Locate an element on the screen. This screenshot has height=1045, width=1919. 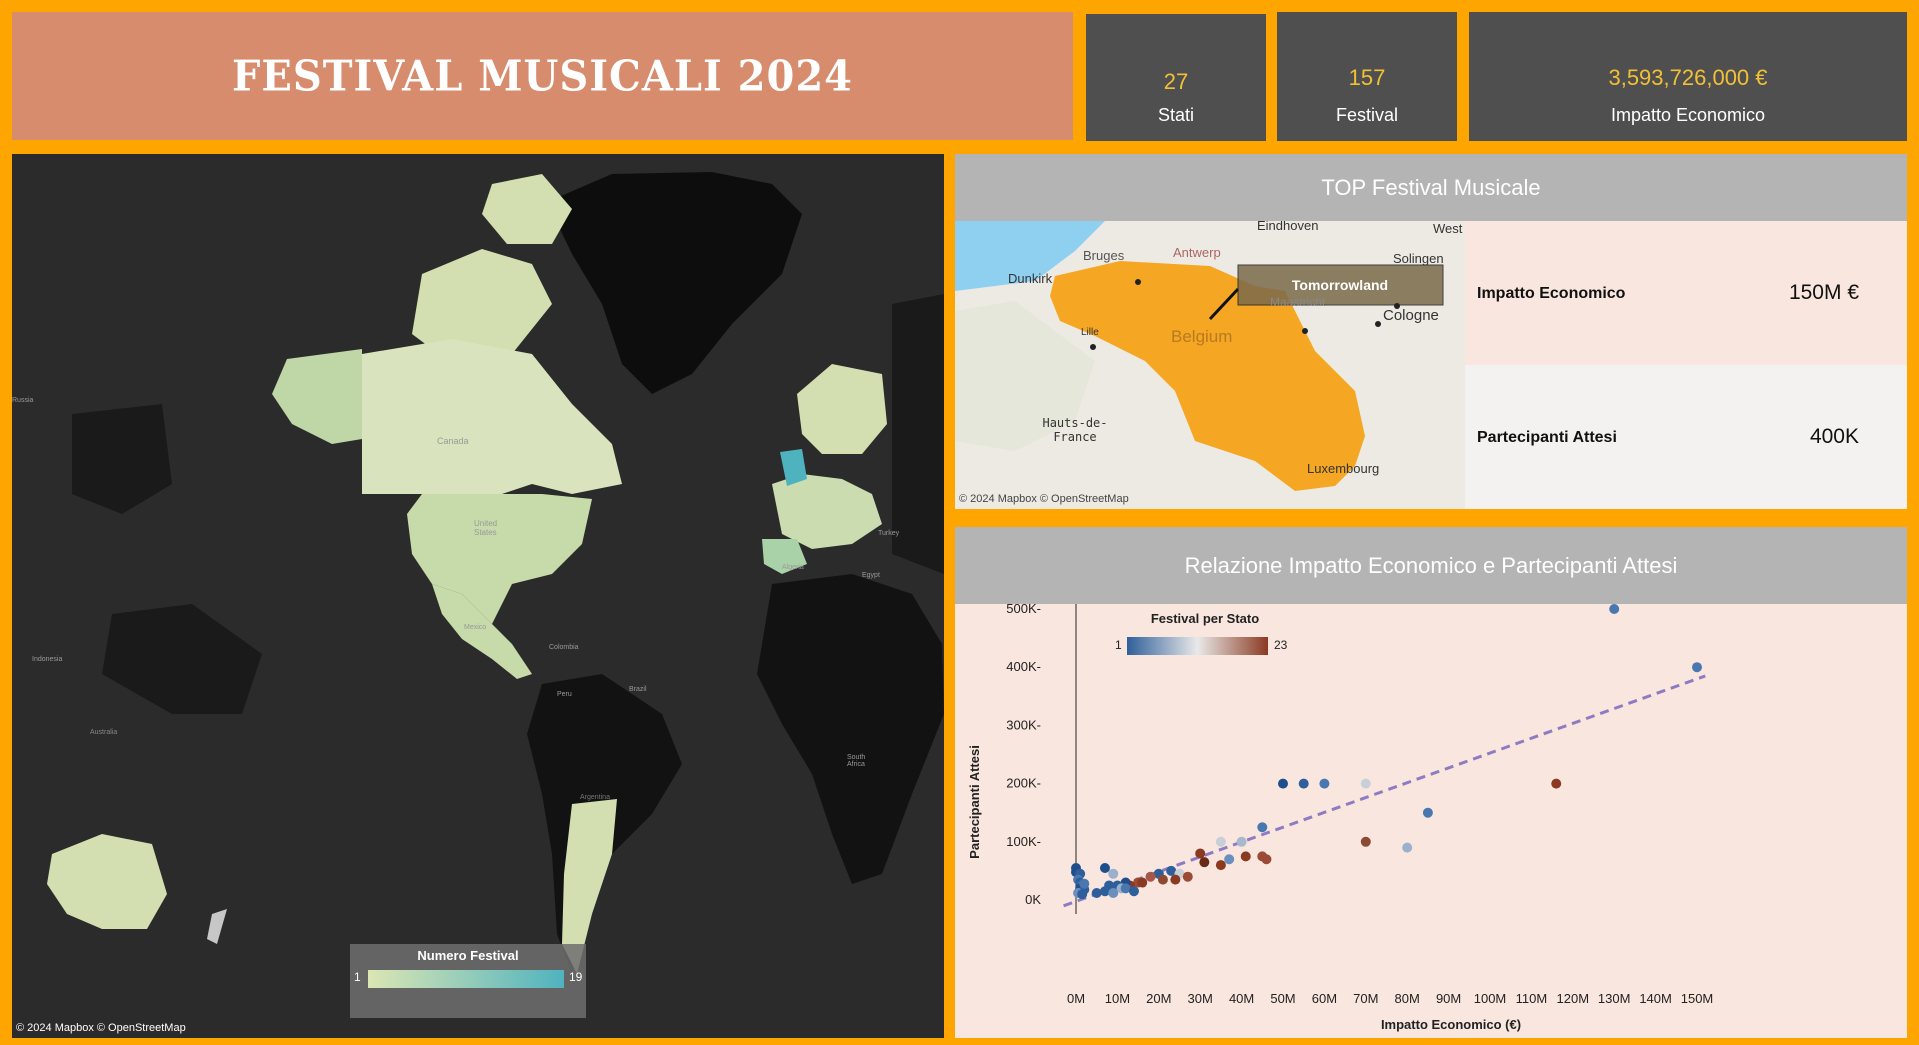
x-tick-label: 0M is located at coordinates (1076, 998).